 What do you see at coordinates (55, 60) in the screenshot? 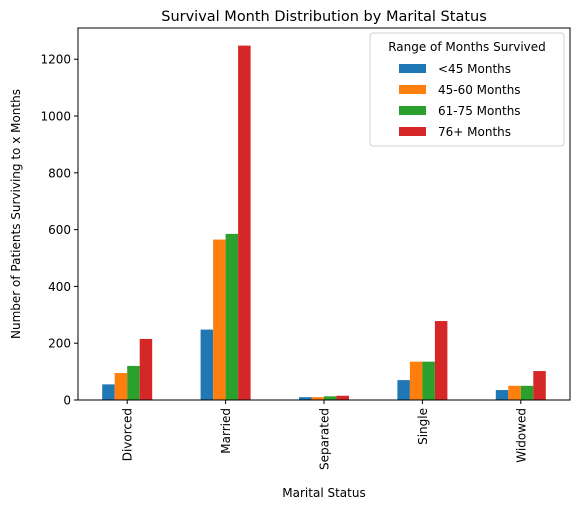
I see `y-tick-label: 1200` at bounding box center [55, 60].